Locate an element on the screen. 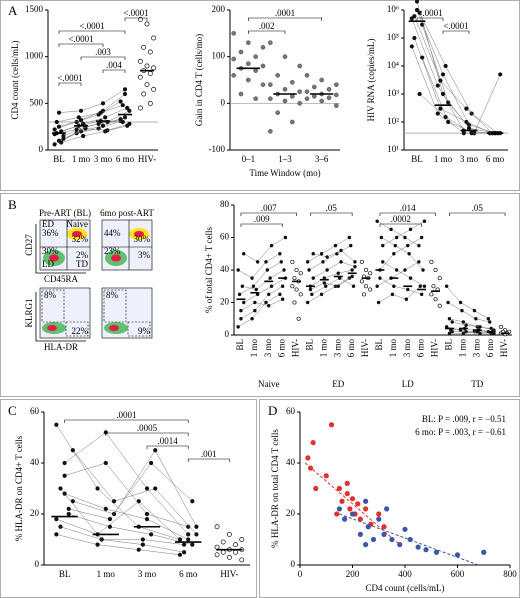  y-tick-label: 10⁴ is located at coordinates (393, 65).